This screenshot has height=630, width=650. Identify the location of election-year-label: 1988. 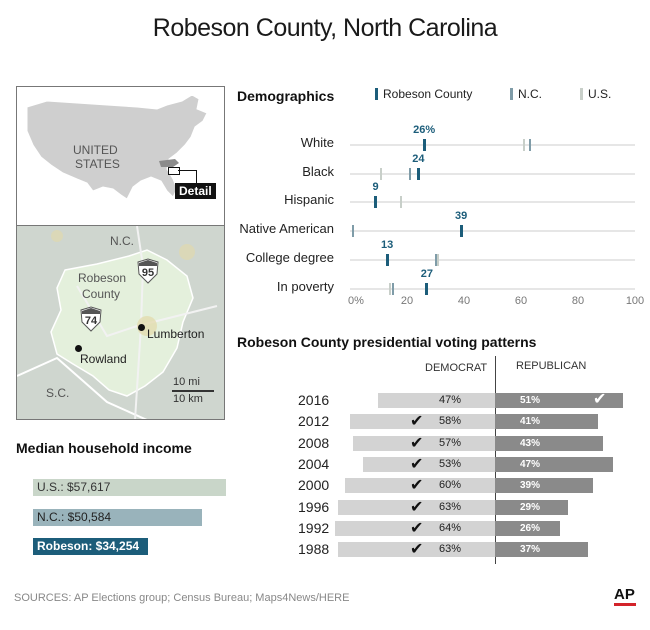
(314, 549).